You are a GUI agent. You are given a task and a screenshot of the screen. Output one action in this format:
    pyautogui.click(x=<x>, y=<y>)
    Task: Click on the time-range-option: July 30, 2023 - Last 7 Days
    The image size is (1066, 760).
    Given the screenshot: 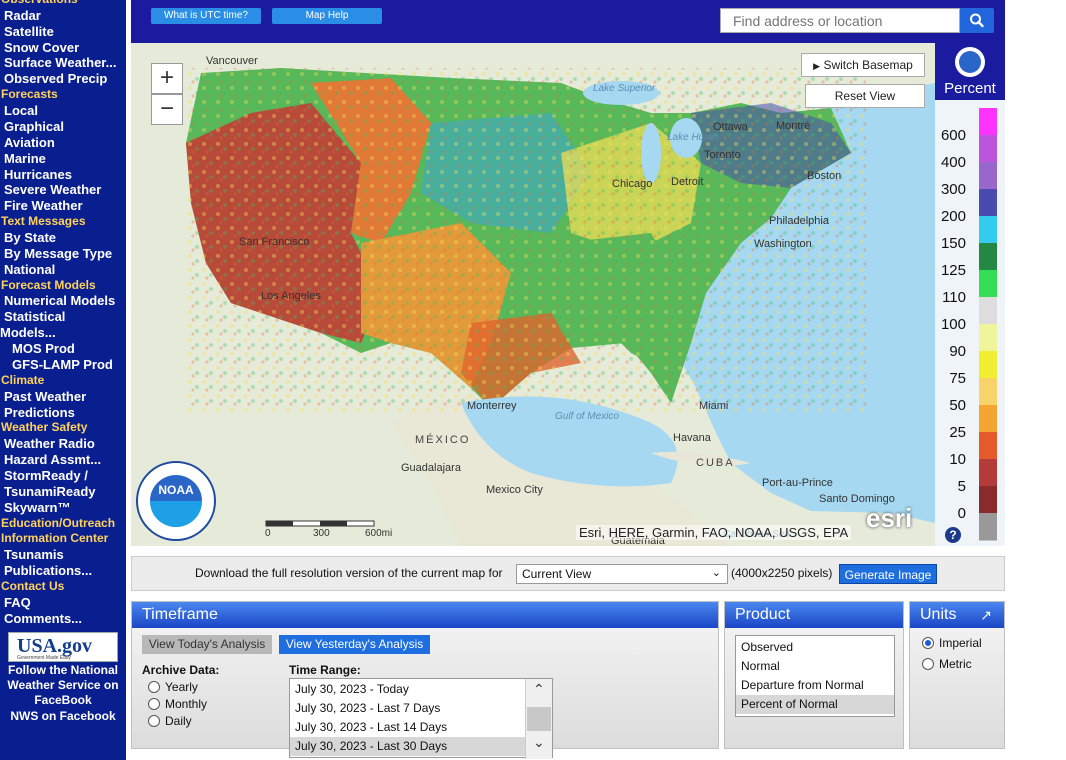 What is the action you would take?
    pyautogui.click(x=368, y=708)
    